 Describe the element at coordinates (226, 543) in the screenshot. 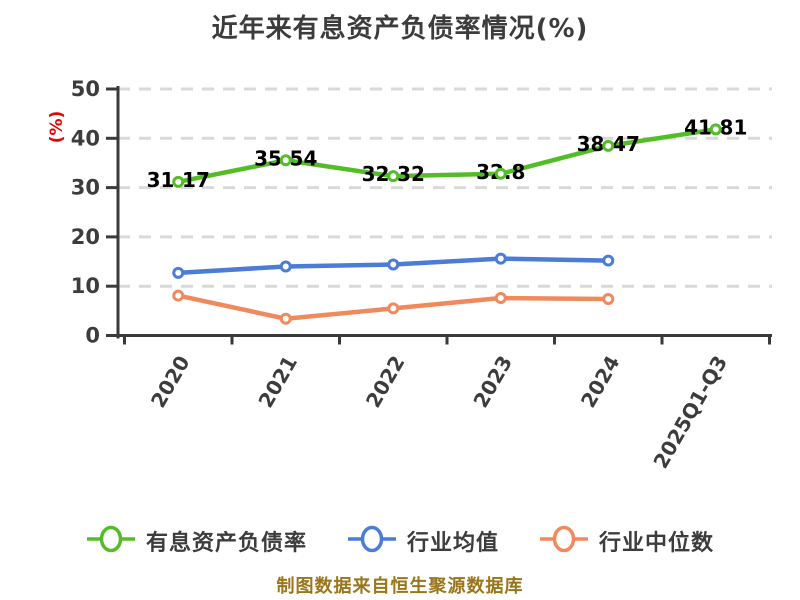

I see `legend-label: 有息资产负债率` at that location.